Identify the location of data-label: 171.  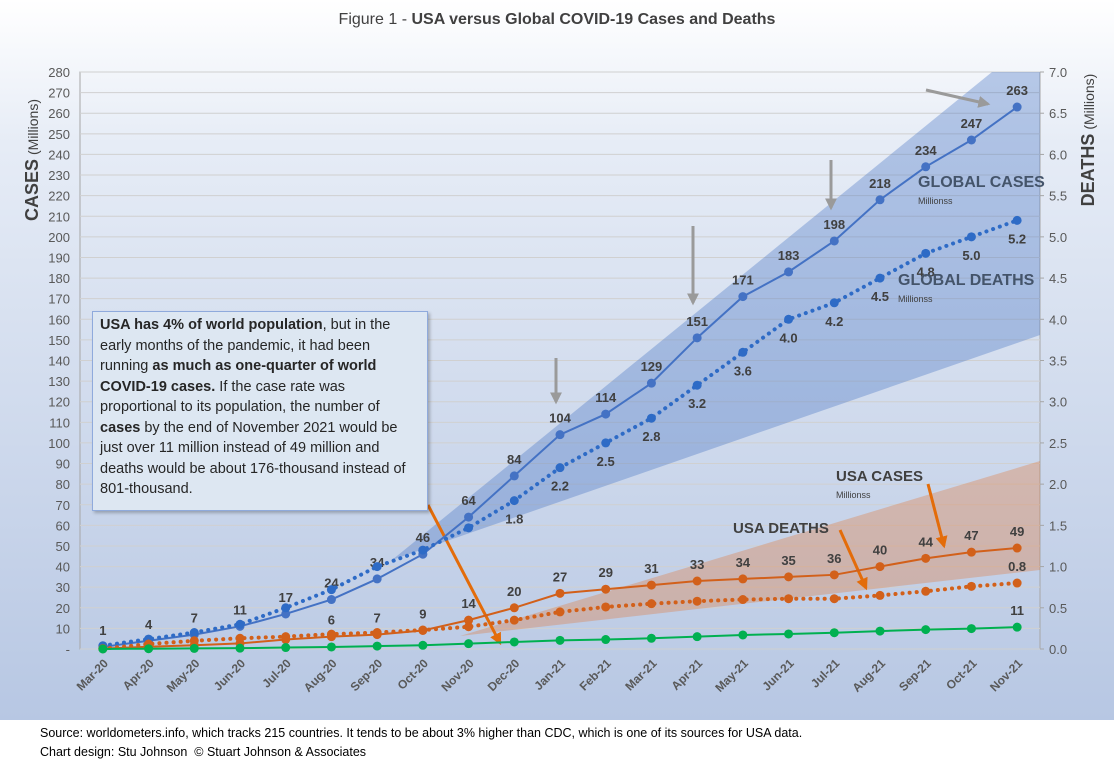
(743, 280).